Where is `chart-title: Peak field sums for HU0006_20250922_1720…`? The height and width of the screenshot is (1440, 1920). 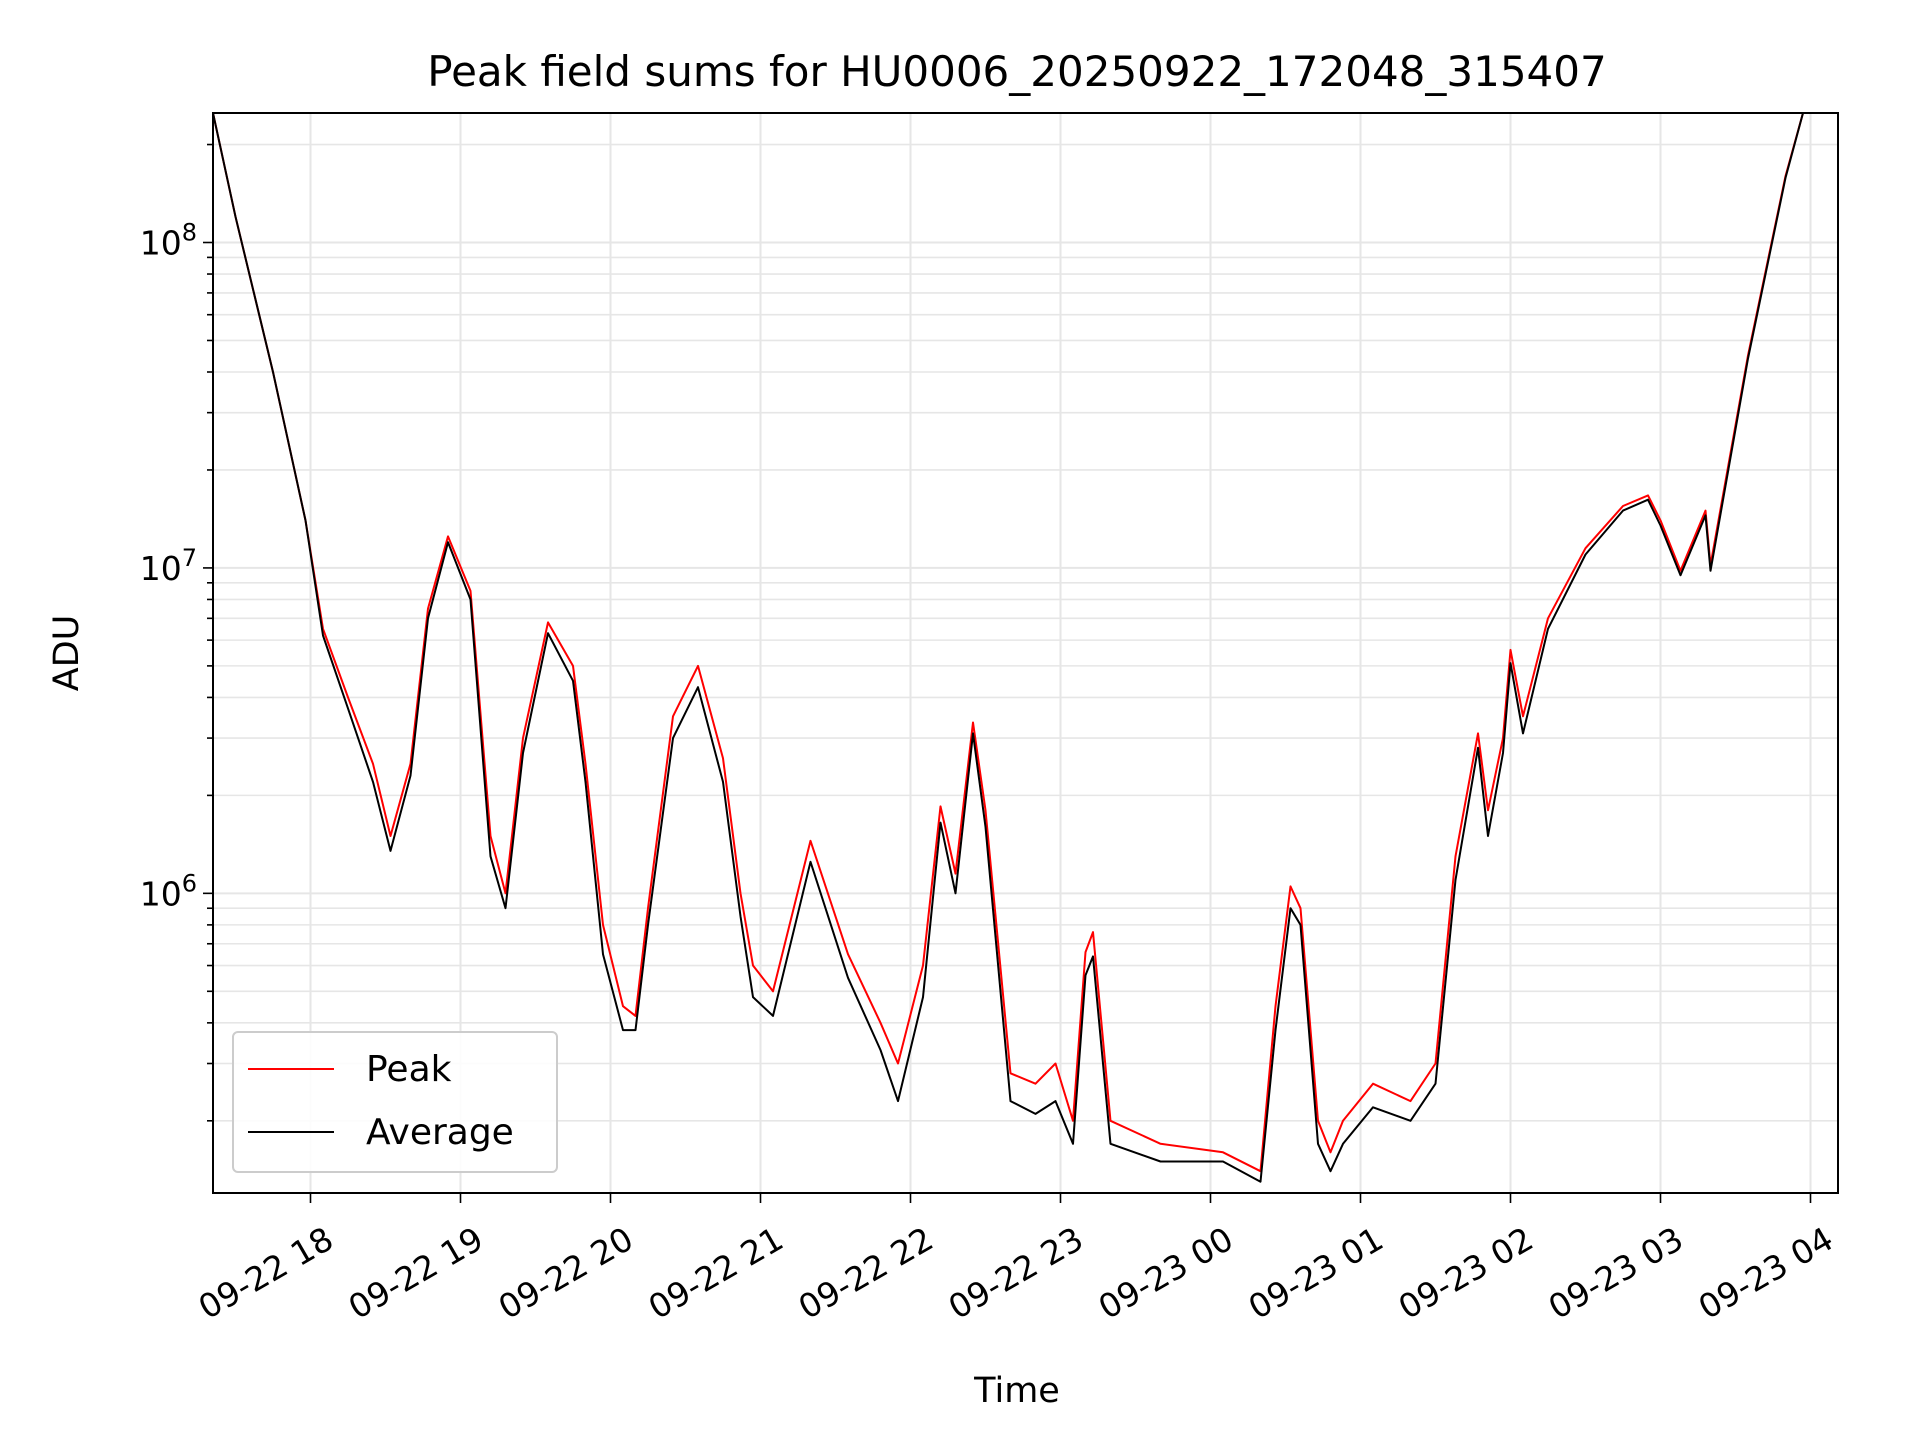 chart-title: Peak field sums for HU0006_20250922_1720… is located at coordinates (1016, 71).